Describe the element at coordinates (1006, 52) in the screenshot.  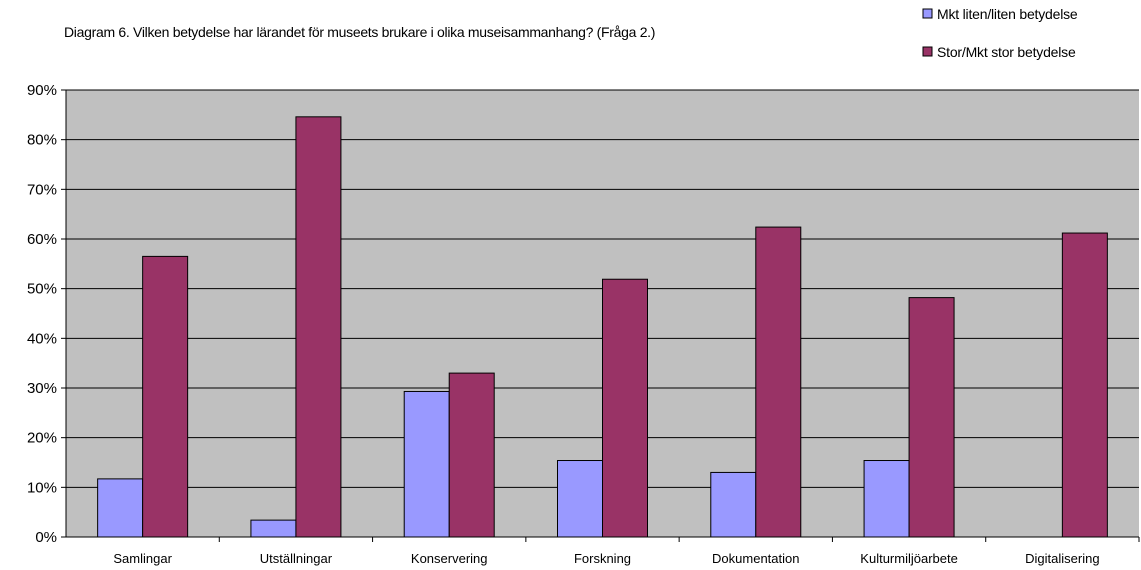
I see `legend-label-high: Stor/Mkt stor betydelse` at that location.